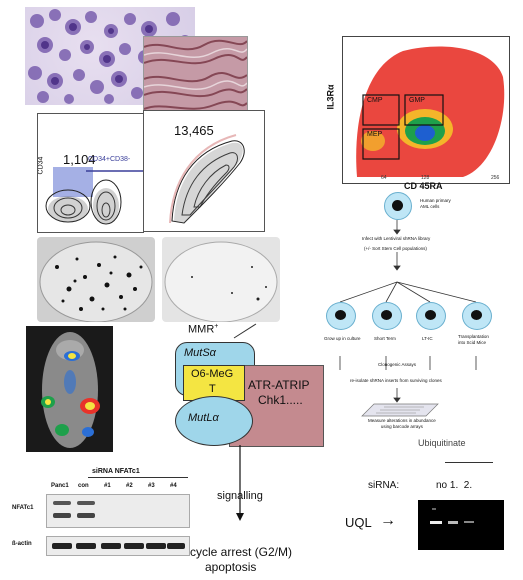 The width and height of the screenshot is (523, 580). Describe the element at coordinates (22, 544) in the screenshot. I see `row-label-actin: ß-actin` at that location.